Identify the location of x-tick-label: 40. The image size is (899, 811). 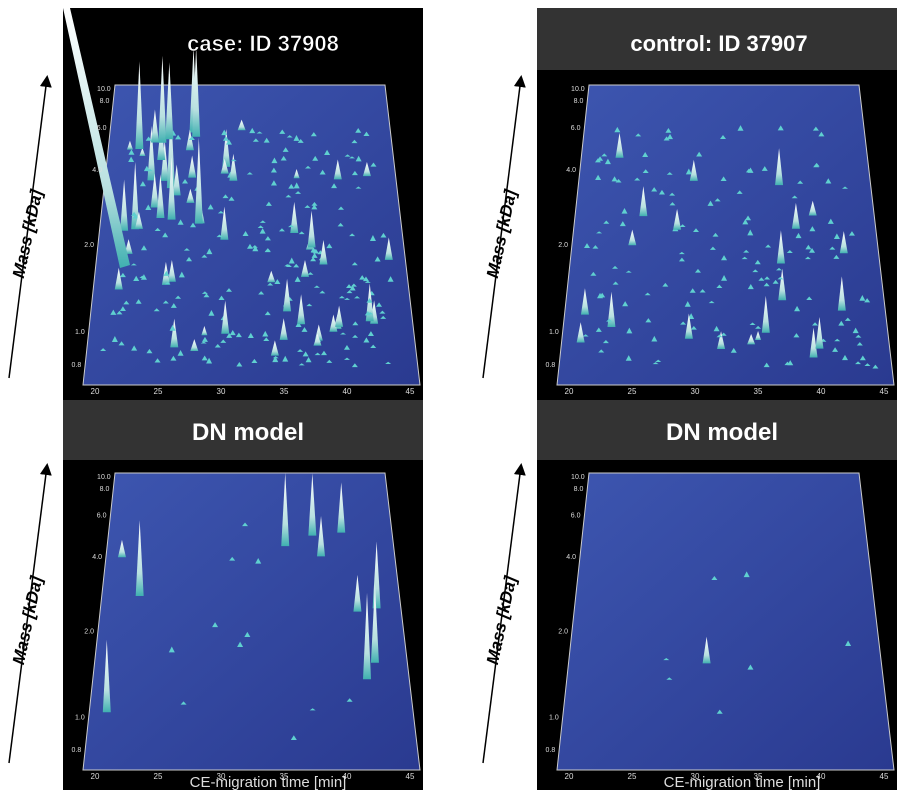
(347, 776).